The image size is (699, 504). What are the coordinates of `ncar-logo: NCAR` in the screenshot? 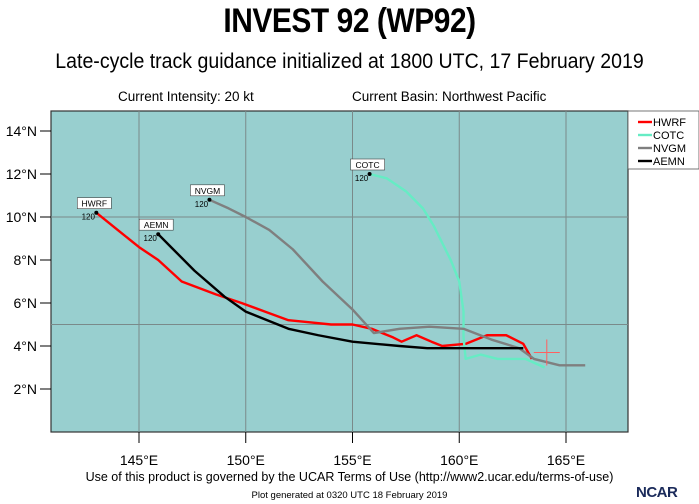 It's located at (657, 492).